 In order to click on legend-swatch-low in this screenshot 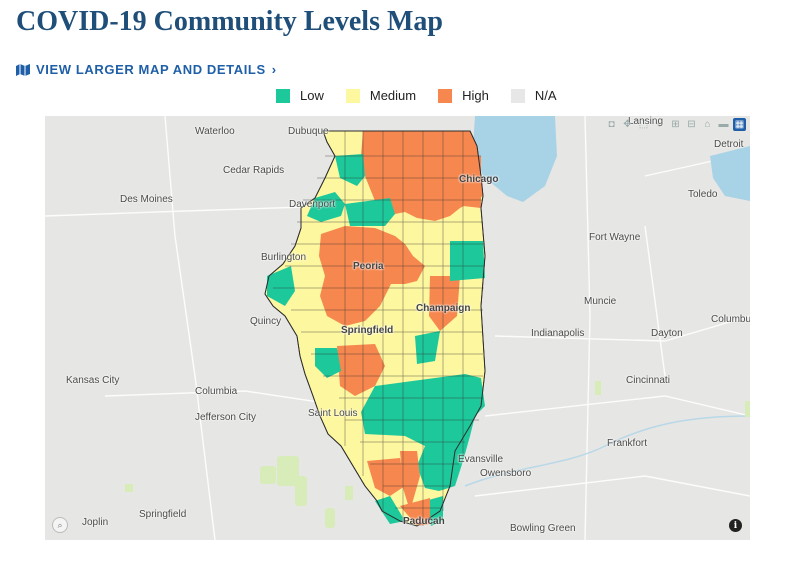, I will do `click(283, 95)`.